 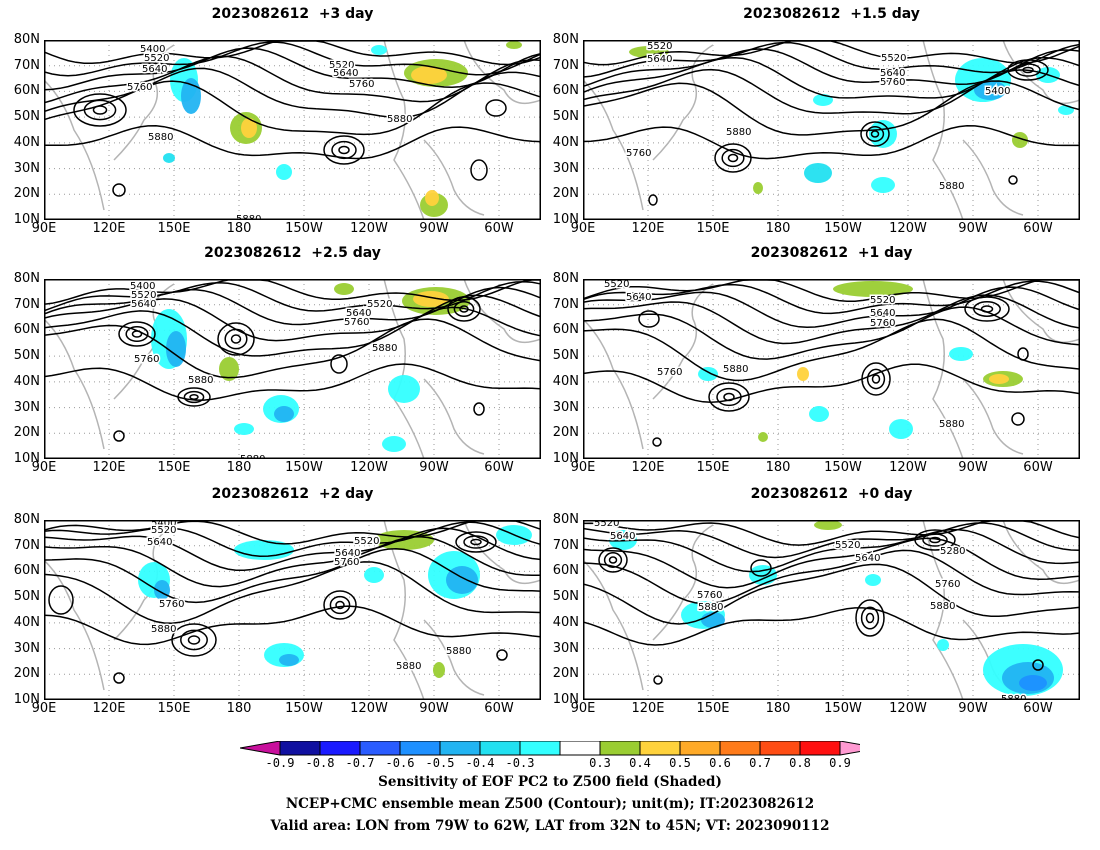 What do you see at coordinates (600, 763) in the screenshot?
I see `colorbar-tick-label: 0.3` at bounding box center [600, 763].